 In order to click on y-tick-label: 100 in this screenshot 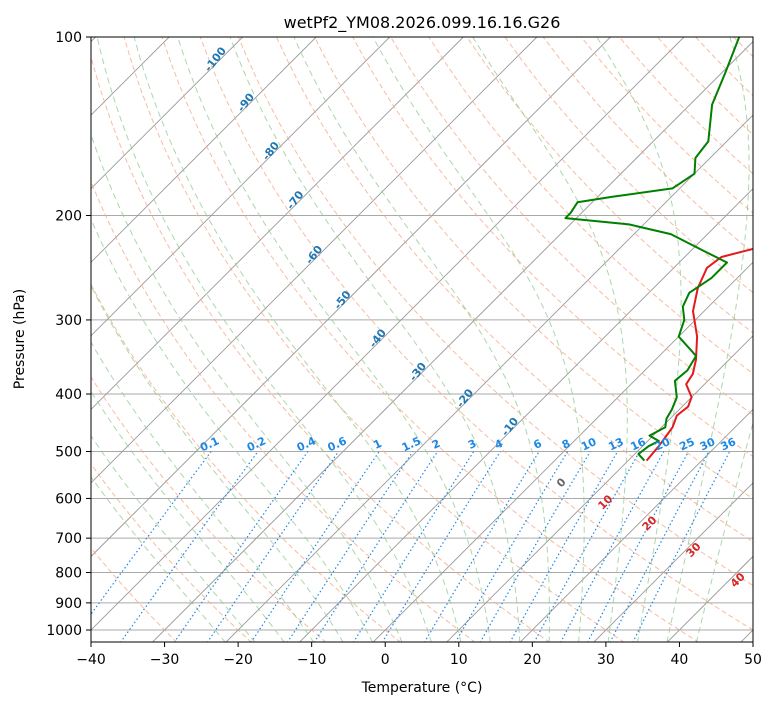, I will do `click(68, 38)`.